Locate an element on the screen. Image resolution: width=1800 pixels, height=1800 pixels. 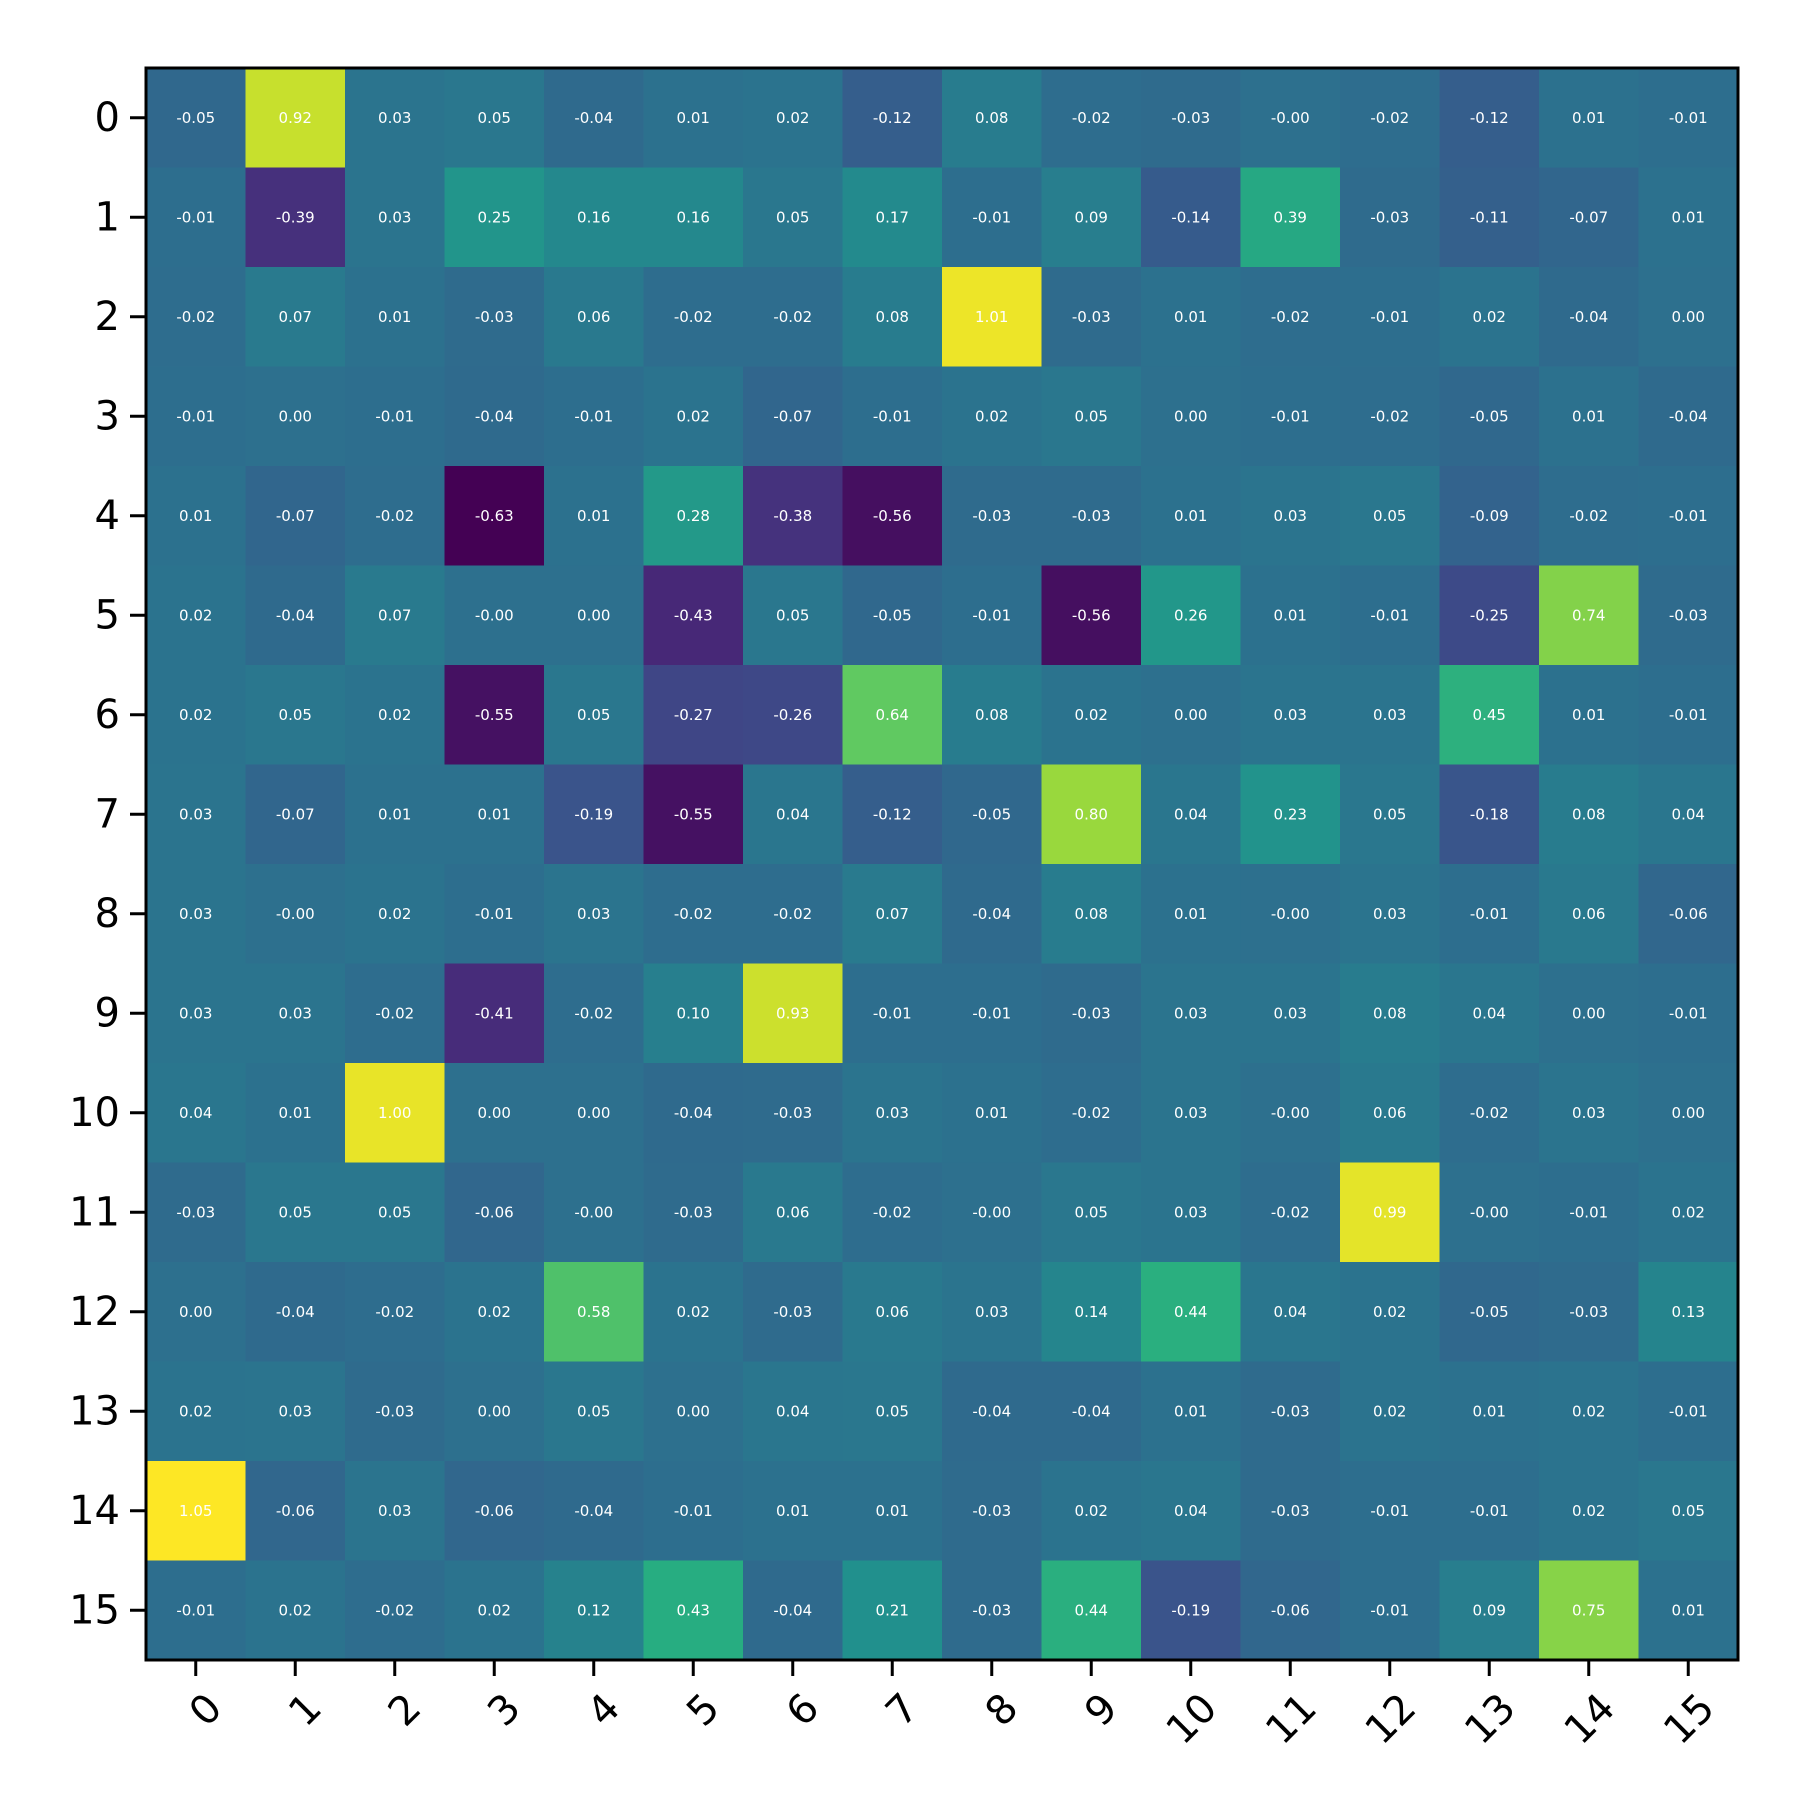
cell-value-label-6-12: 0.03 is located at coordinates (1389, 715).